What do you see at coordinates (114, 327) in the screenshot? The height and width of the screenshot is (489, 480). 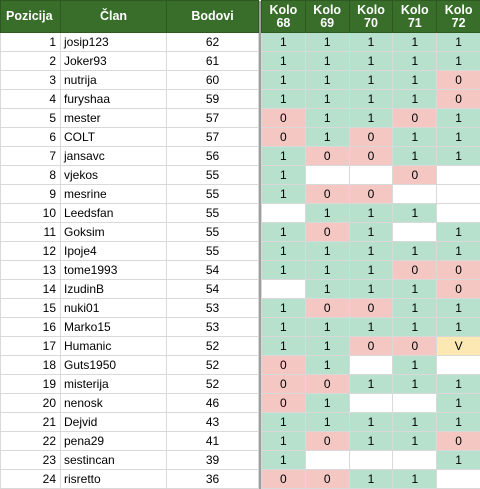 I see `member-name-cell: Marko15` at bounding box center [114, 327].